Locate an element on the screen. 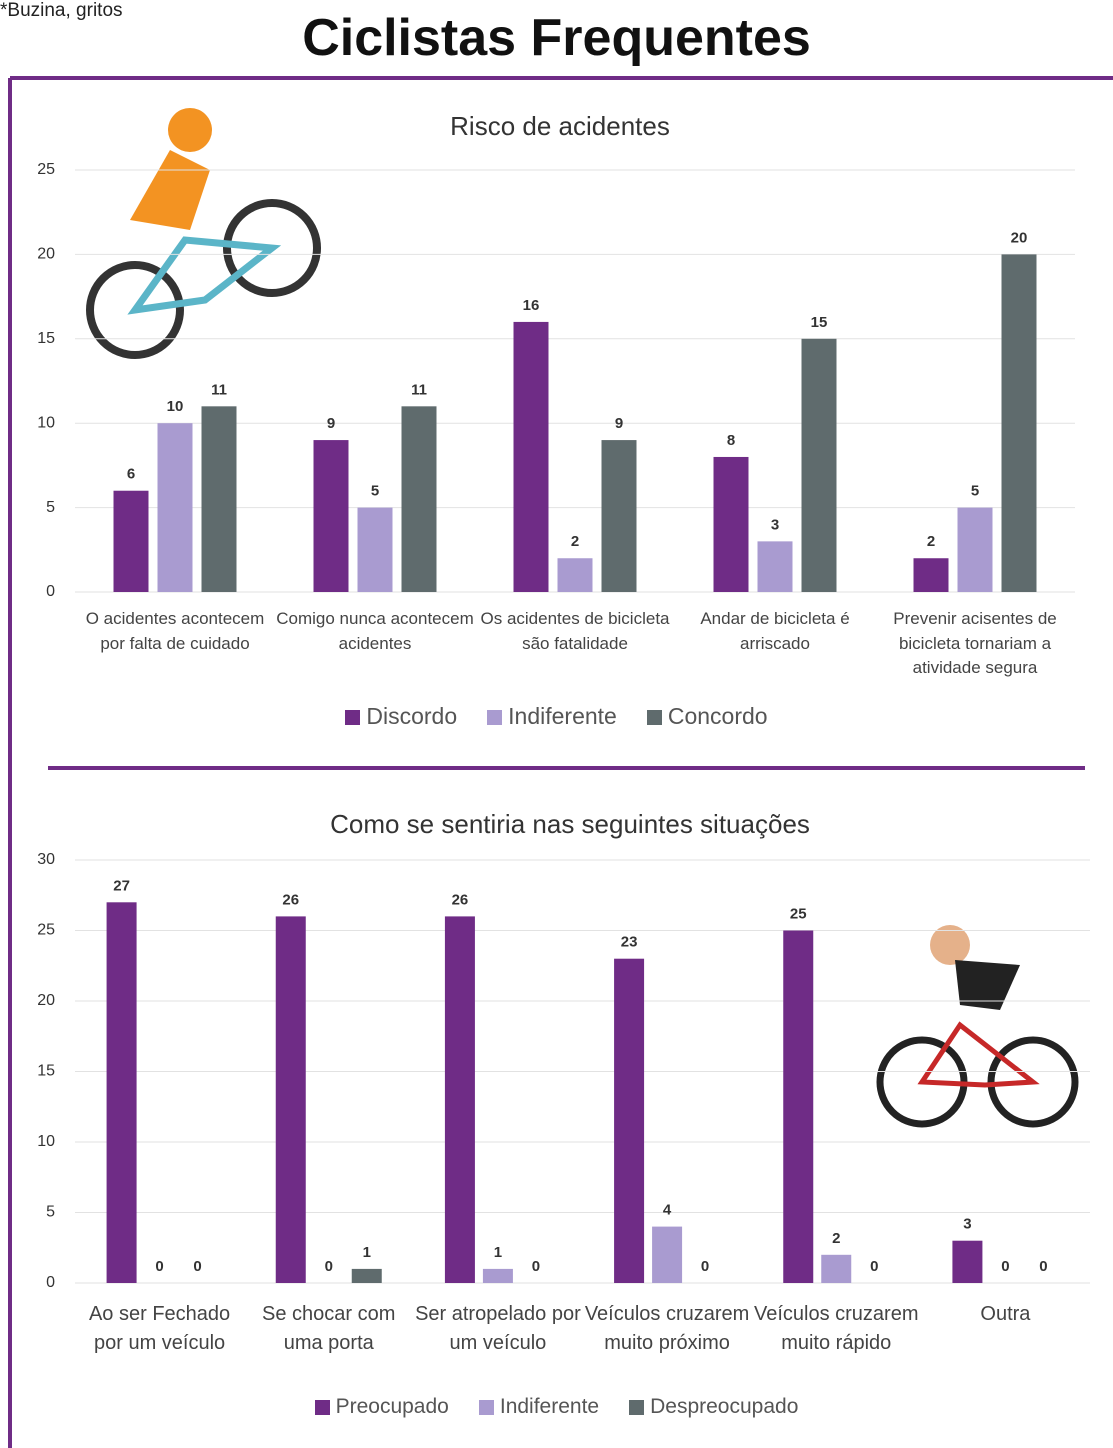 The height and width of the screenshot is (1448, 1113). legend-item: Despreocupado is located at coordinates (713, 1407).